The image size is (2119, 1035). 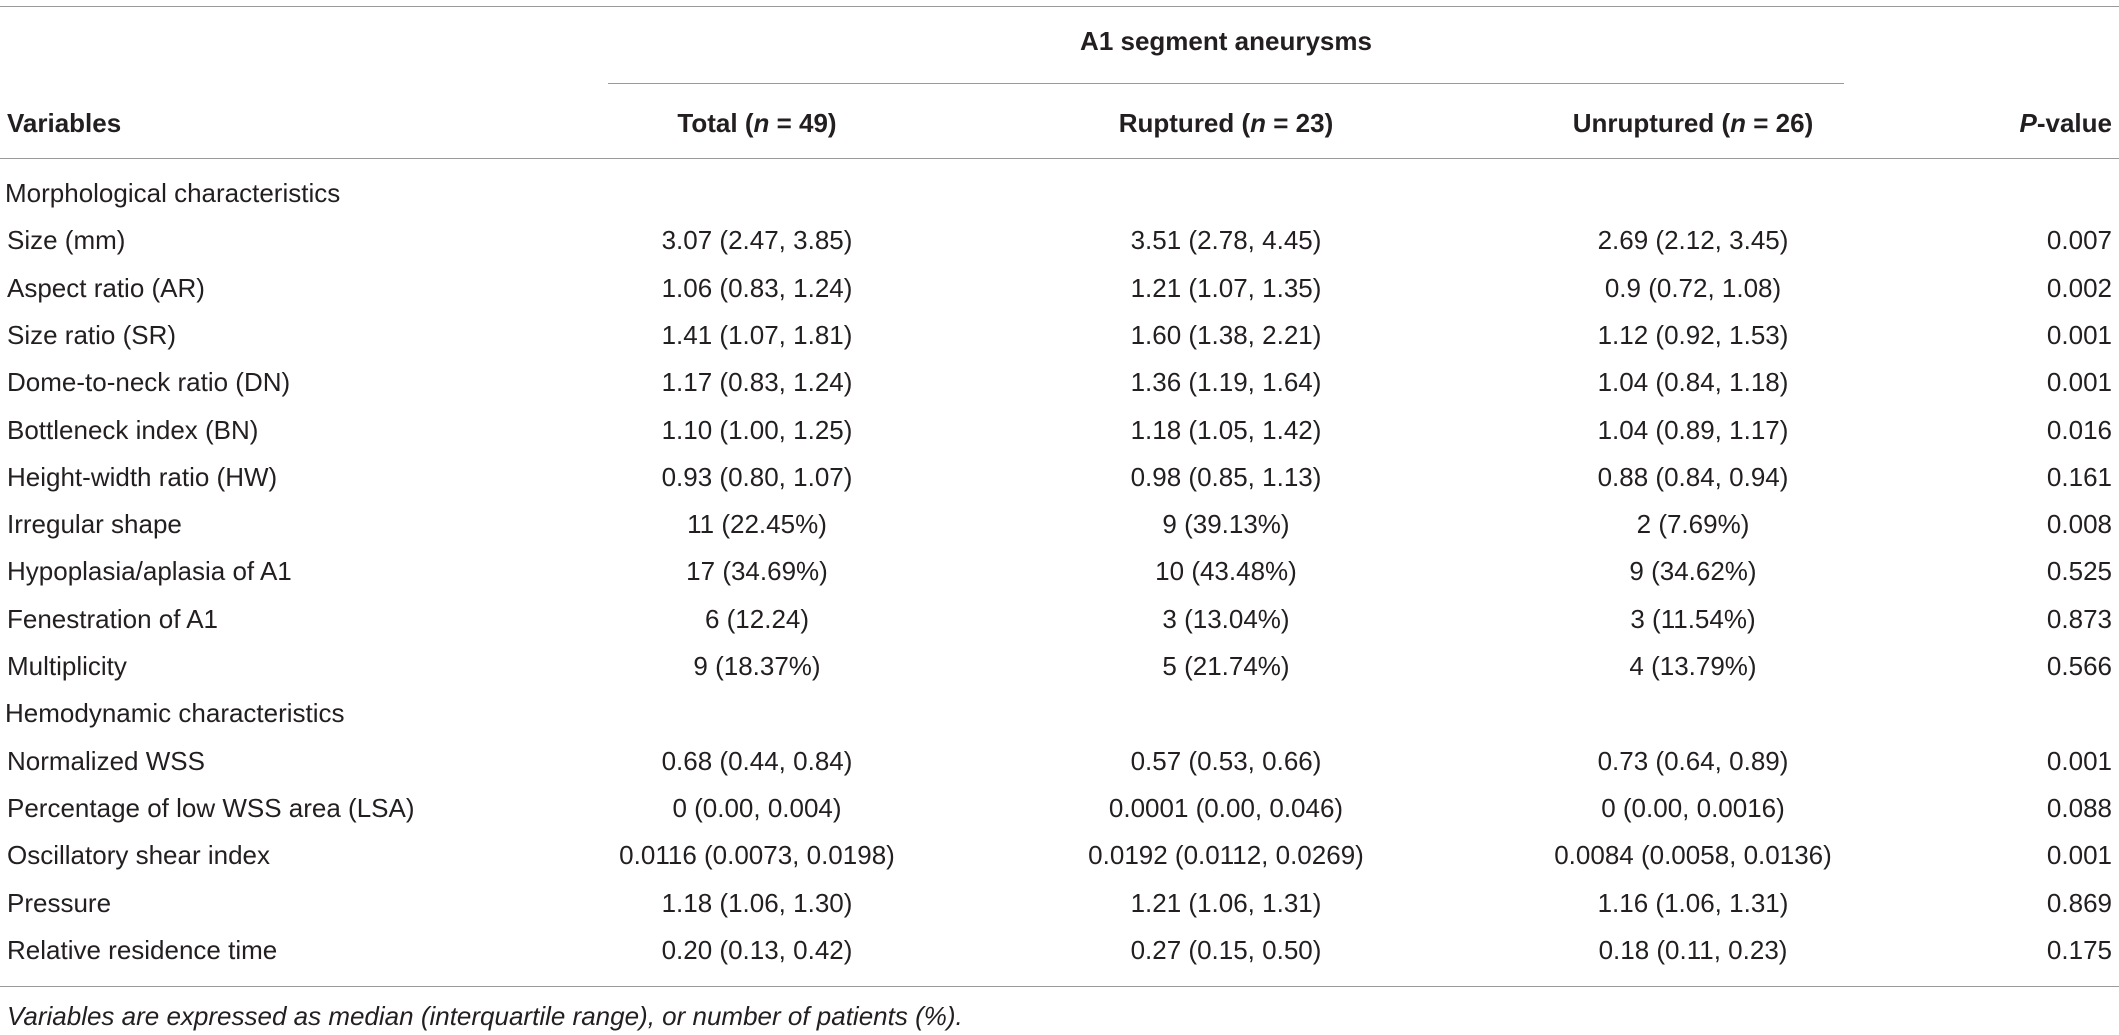 I want to click on cell: 1.36 (1.19, 1.64), so click(x=1226, y=382).